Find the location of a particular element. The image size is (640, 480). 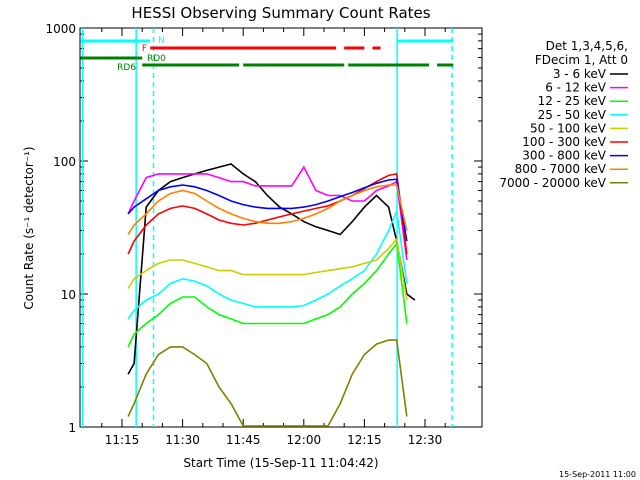

y-tick-label: 10 is located at coordinates (68, 295).